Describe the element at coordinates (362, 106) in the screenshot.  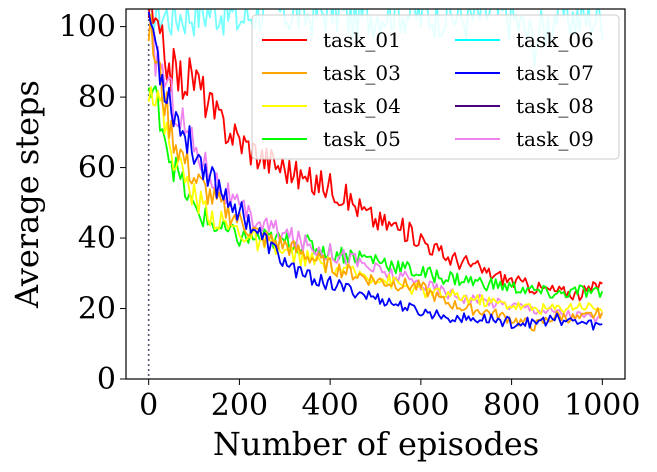
I see `legend-label-task-04: task_04` at that location.